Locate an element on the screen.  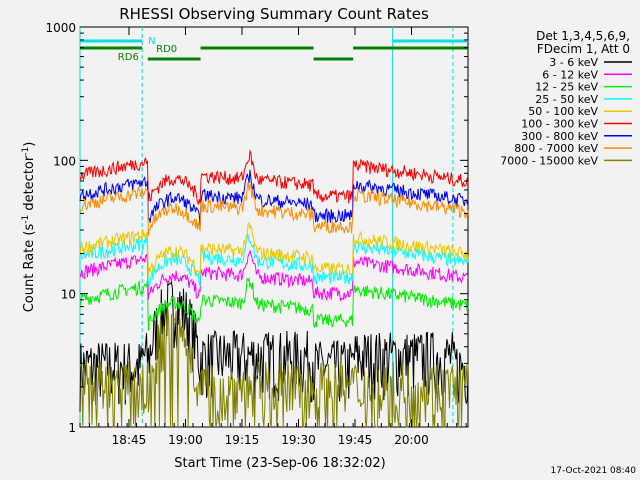
y-tick-label-0: 1 is located at coordinates (72, 428).